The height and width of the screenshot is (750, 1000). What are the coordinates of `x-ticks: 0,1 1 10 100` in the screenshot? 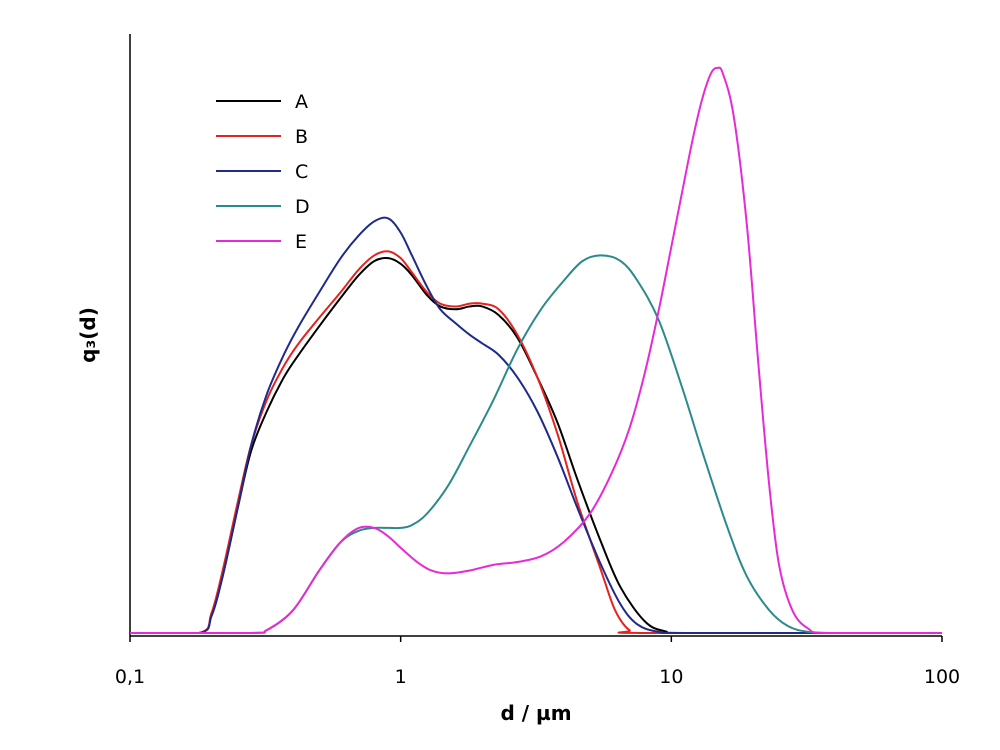 It's located at (537, 662).